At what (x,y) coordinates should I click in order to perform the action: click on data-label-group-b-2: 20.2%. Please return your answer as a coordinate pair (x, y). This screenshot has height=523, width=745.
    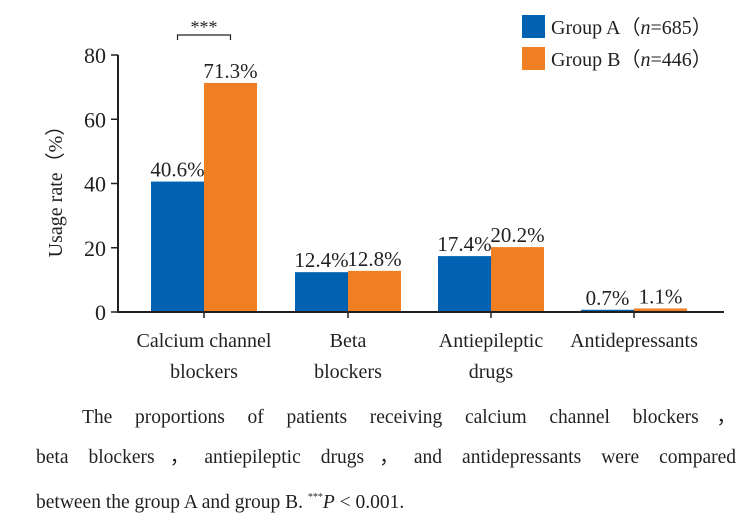
    Looking at the image, I should click on (517, 235).